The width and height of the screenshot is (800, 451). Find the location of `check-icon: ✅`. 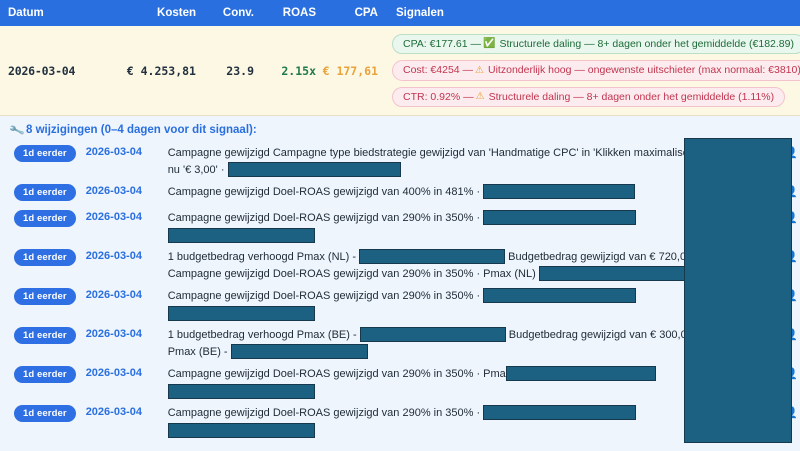

check-icon: ✅ is located at coordinates (489, 44).